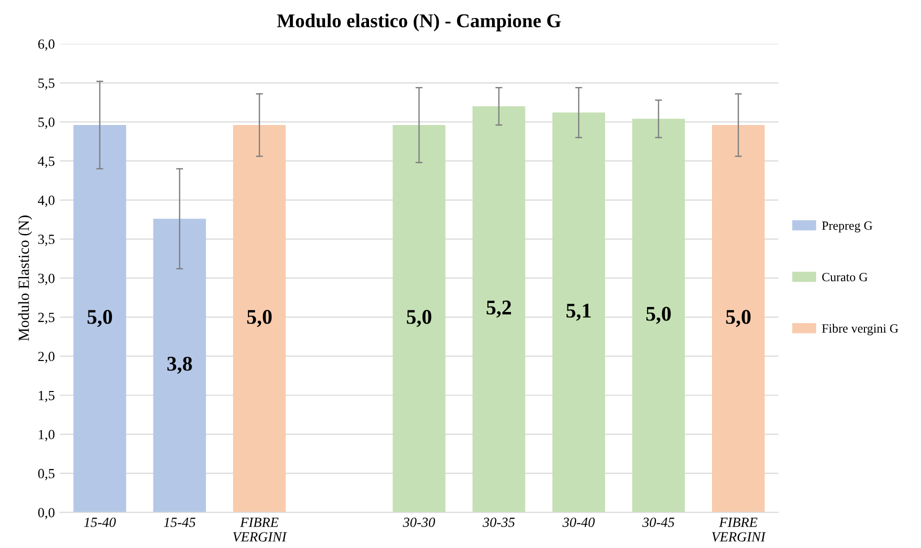  What do you see at coordinates (845, 277) in the screenshot?
I see `legend-label: Curato G` at bounding box center [845, 277].